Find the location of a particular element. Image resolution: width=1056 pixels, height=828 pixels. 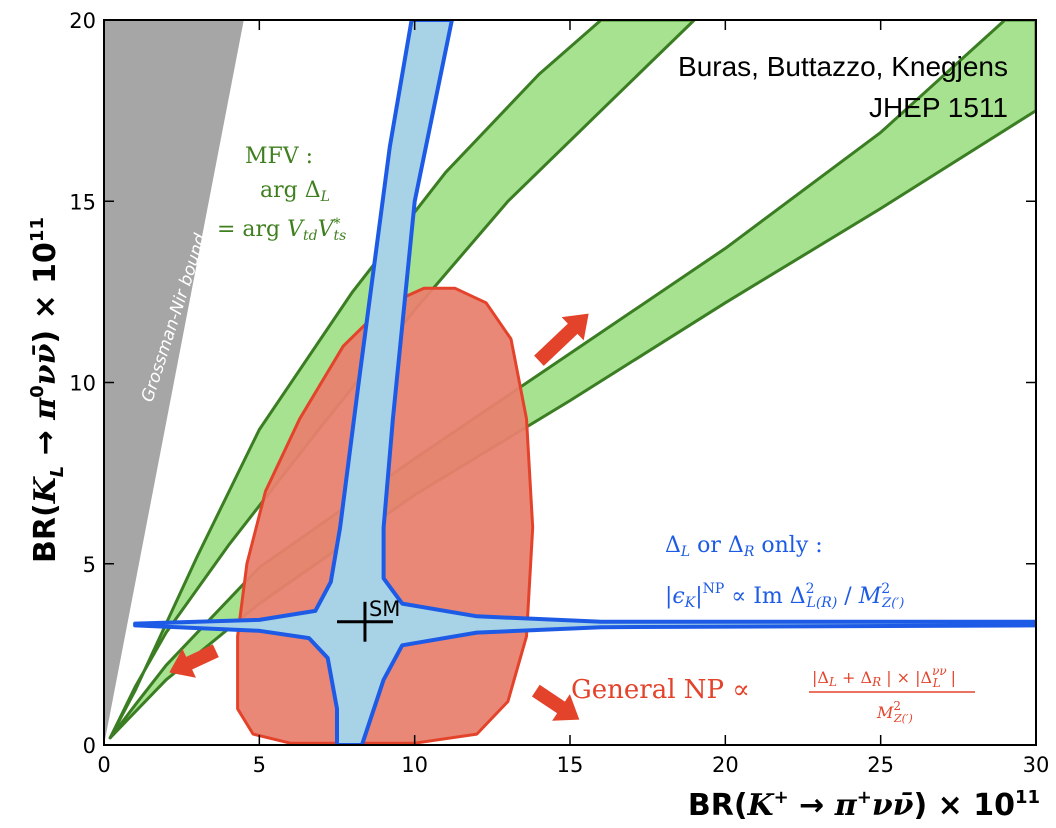

credit-line2: JHEP 1511 is located at coordinates (938, 107).